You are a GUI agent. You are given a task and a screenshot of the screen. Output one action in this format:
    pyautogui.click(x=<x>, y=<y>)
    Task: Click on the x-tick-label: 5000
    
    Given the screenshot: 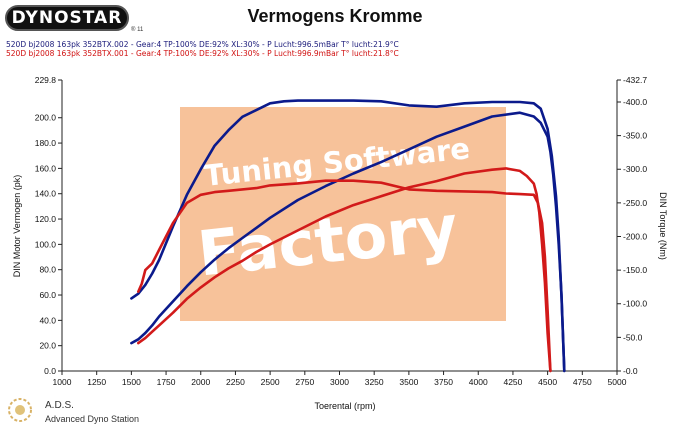 What is the action you would take?
    pyautogui.click(x=617, y=382)
    